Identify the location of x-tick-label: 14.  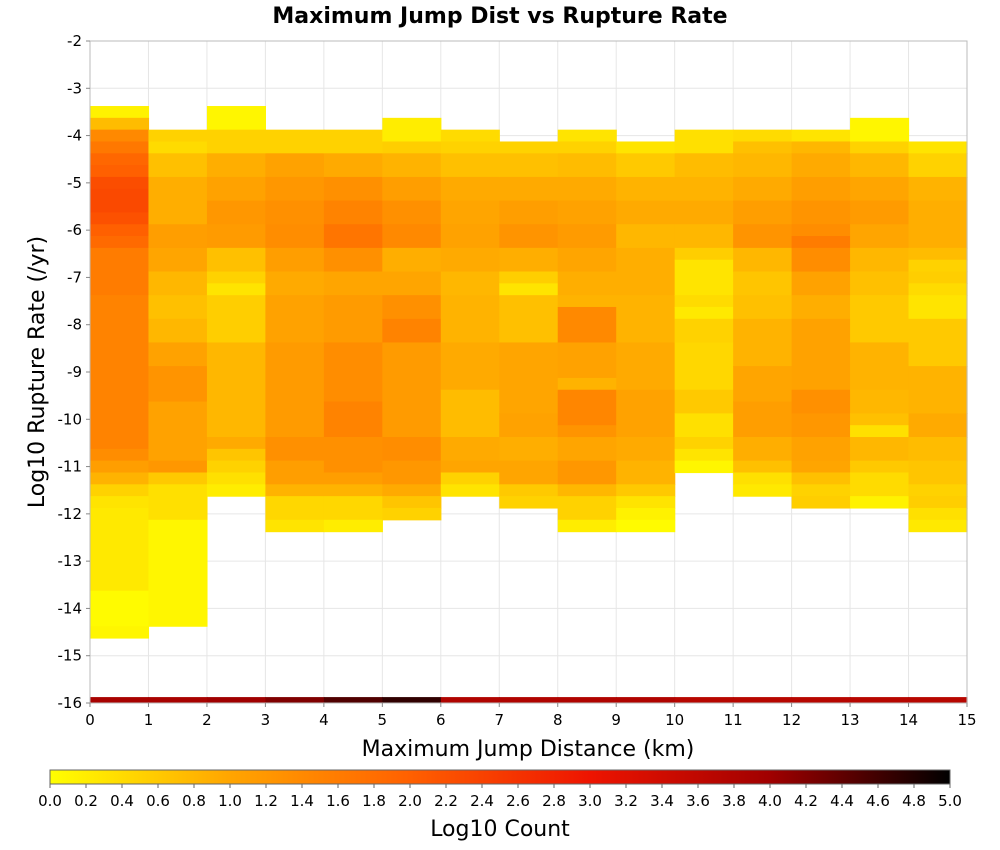
(908, 720).